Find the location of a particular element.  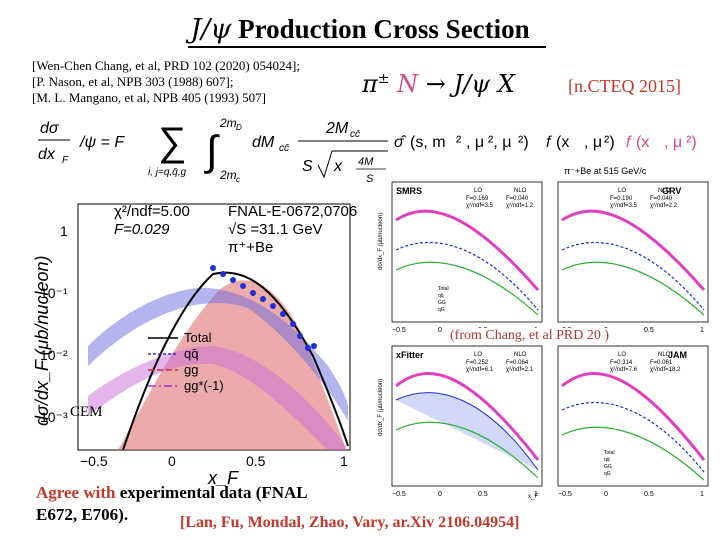

formula-sqrt-x: x is located at coordinates (338, 166).